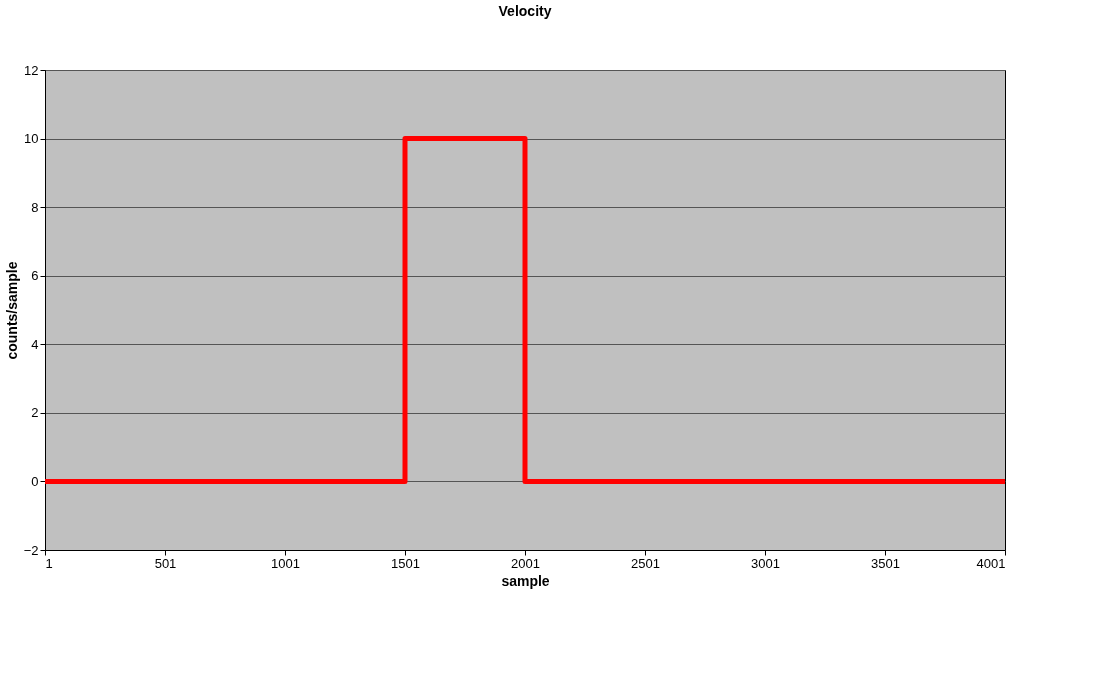 The height and width of the screenshot is (689, 1104). I want to click on x-tick-label: 2501, so click(645, 563).